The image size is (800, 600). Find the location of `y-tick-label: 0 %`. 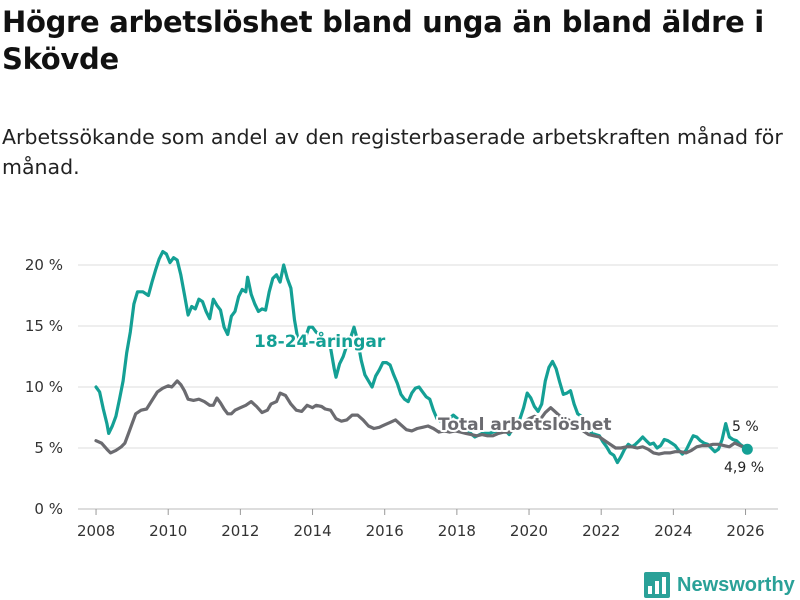

y-tick-label: 0 % is located at coordinates (48, 509).